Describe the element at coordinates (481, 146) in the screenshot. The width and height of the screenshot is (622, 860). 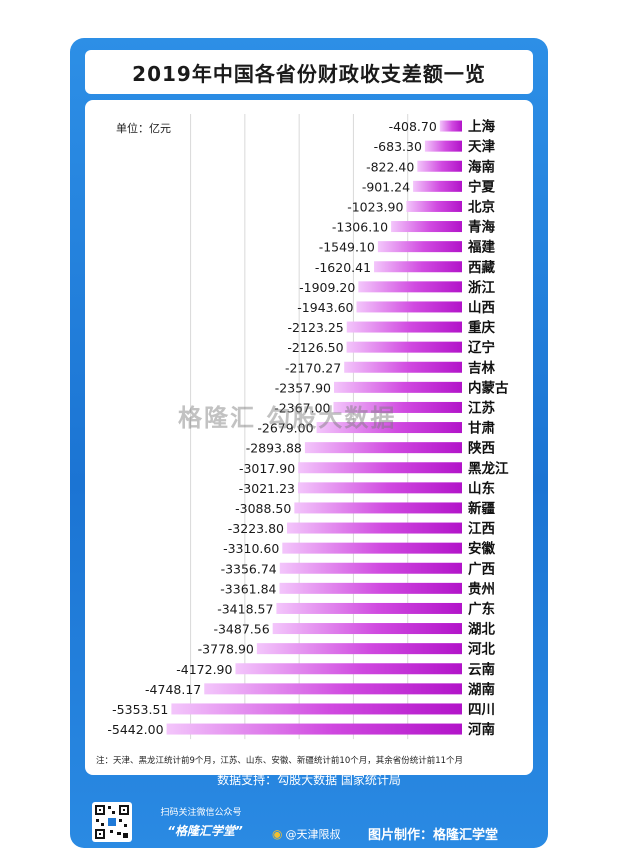
I see `category-label-2: 天津` at that location.